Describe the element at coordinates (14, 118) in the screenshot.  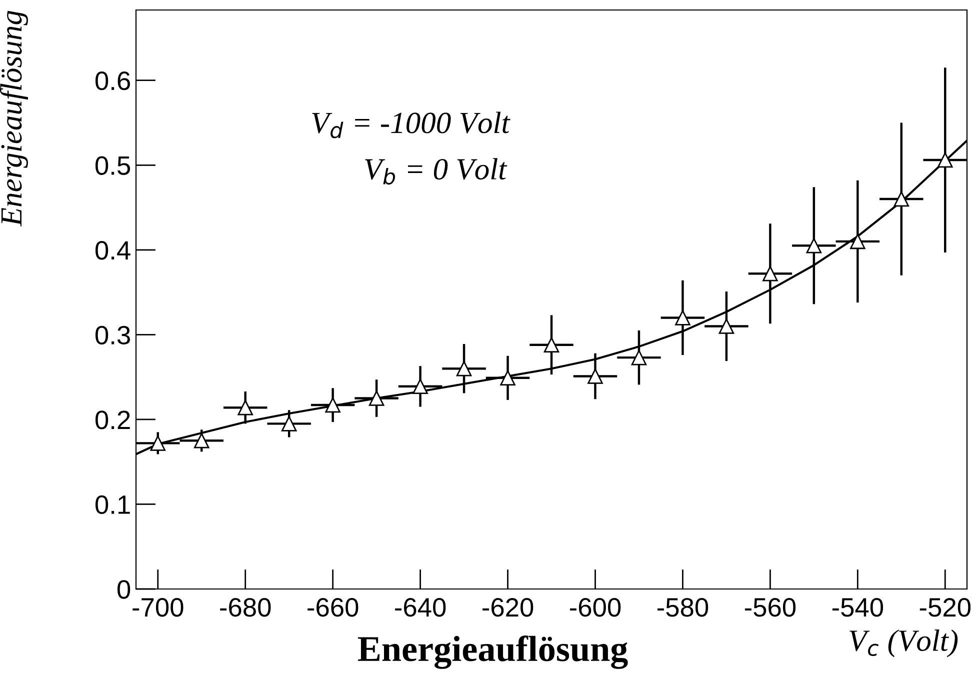
I see `y-axis-title: Energieauflösung` at that location.